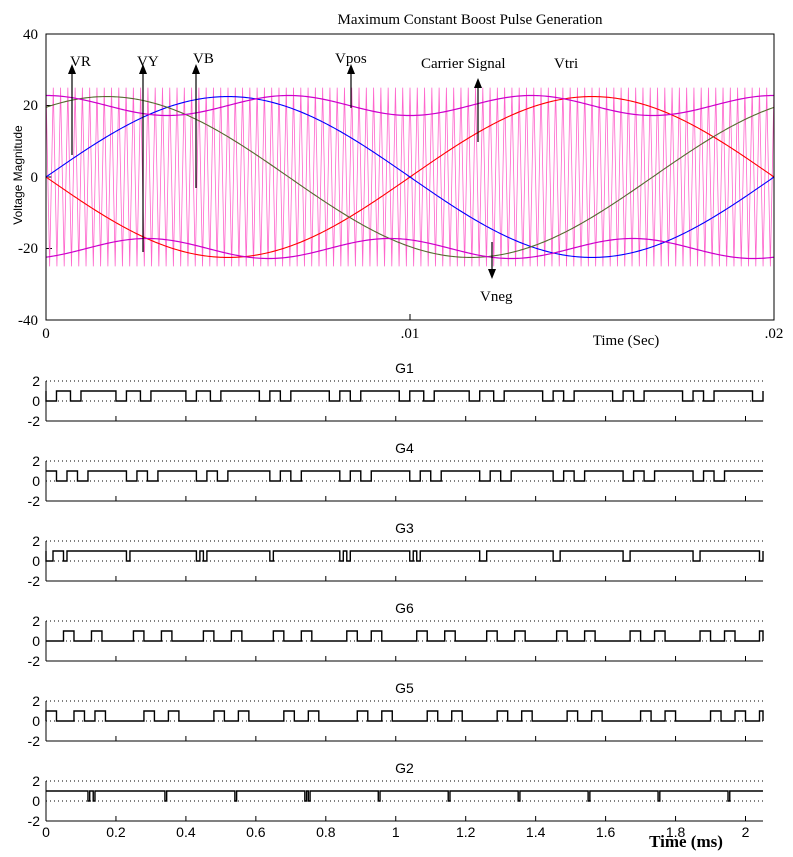  Describe the element at coordinates (256, 832) in the screenshot. I see `gate-x-tick-label: 0.6` at that location.